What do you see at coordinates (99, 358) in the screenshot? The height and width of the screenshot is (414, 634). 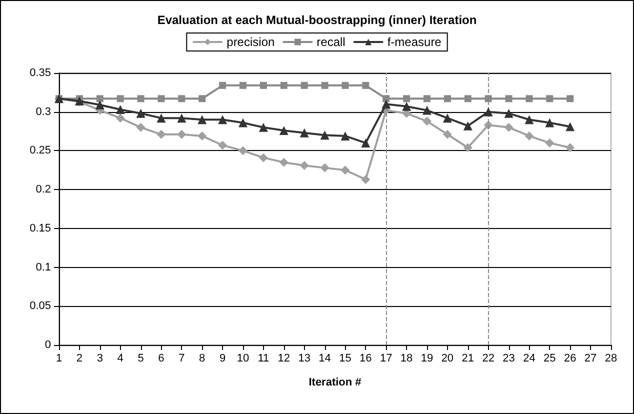 I see `x-tick-label: 3` at bounding box center [99, 358].